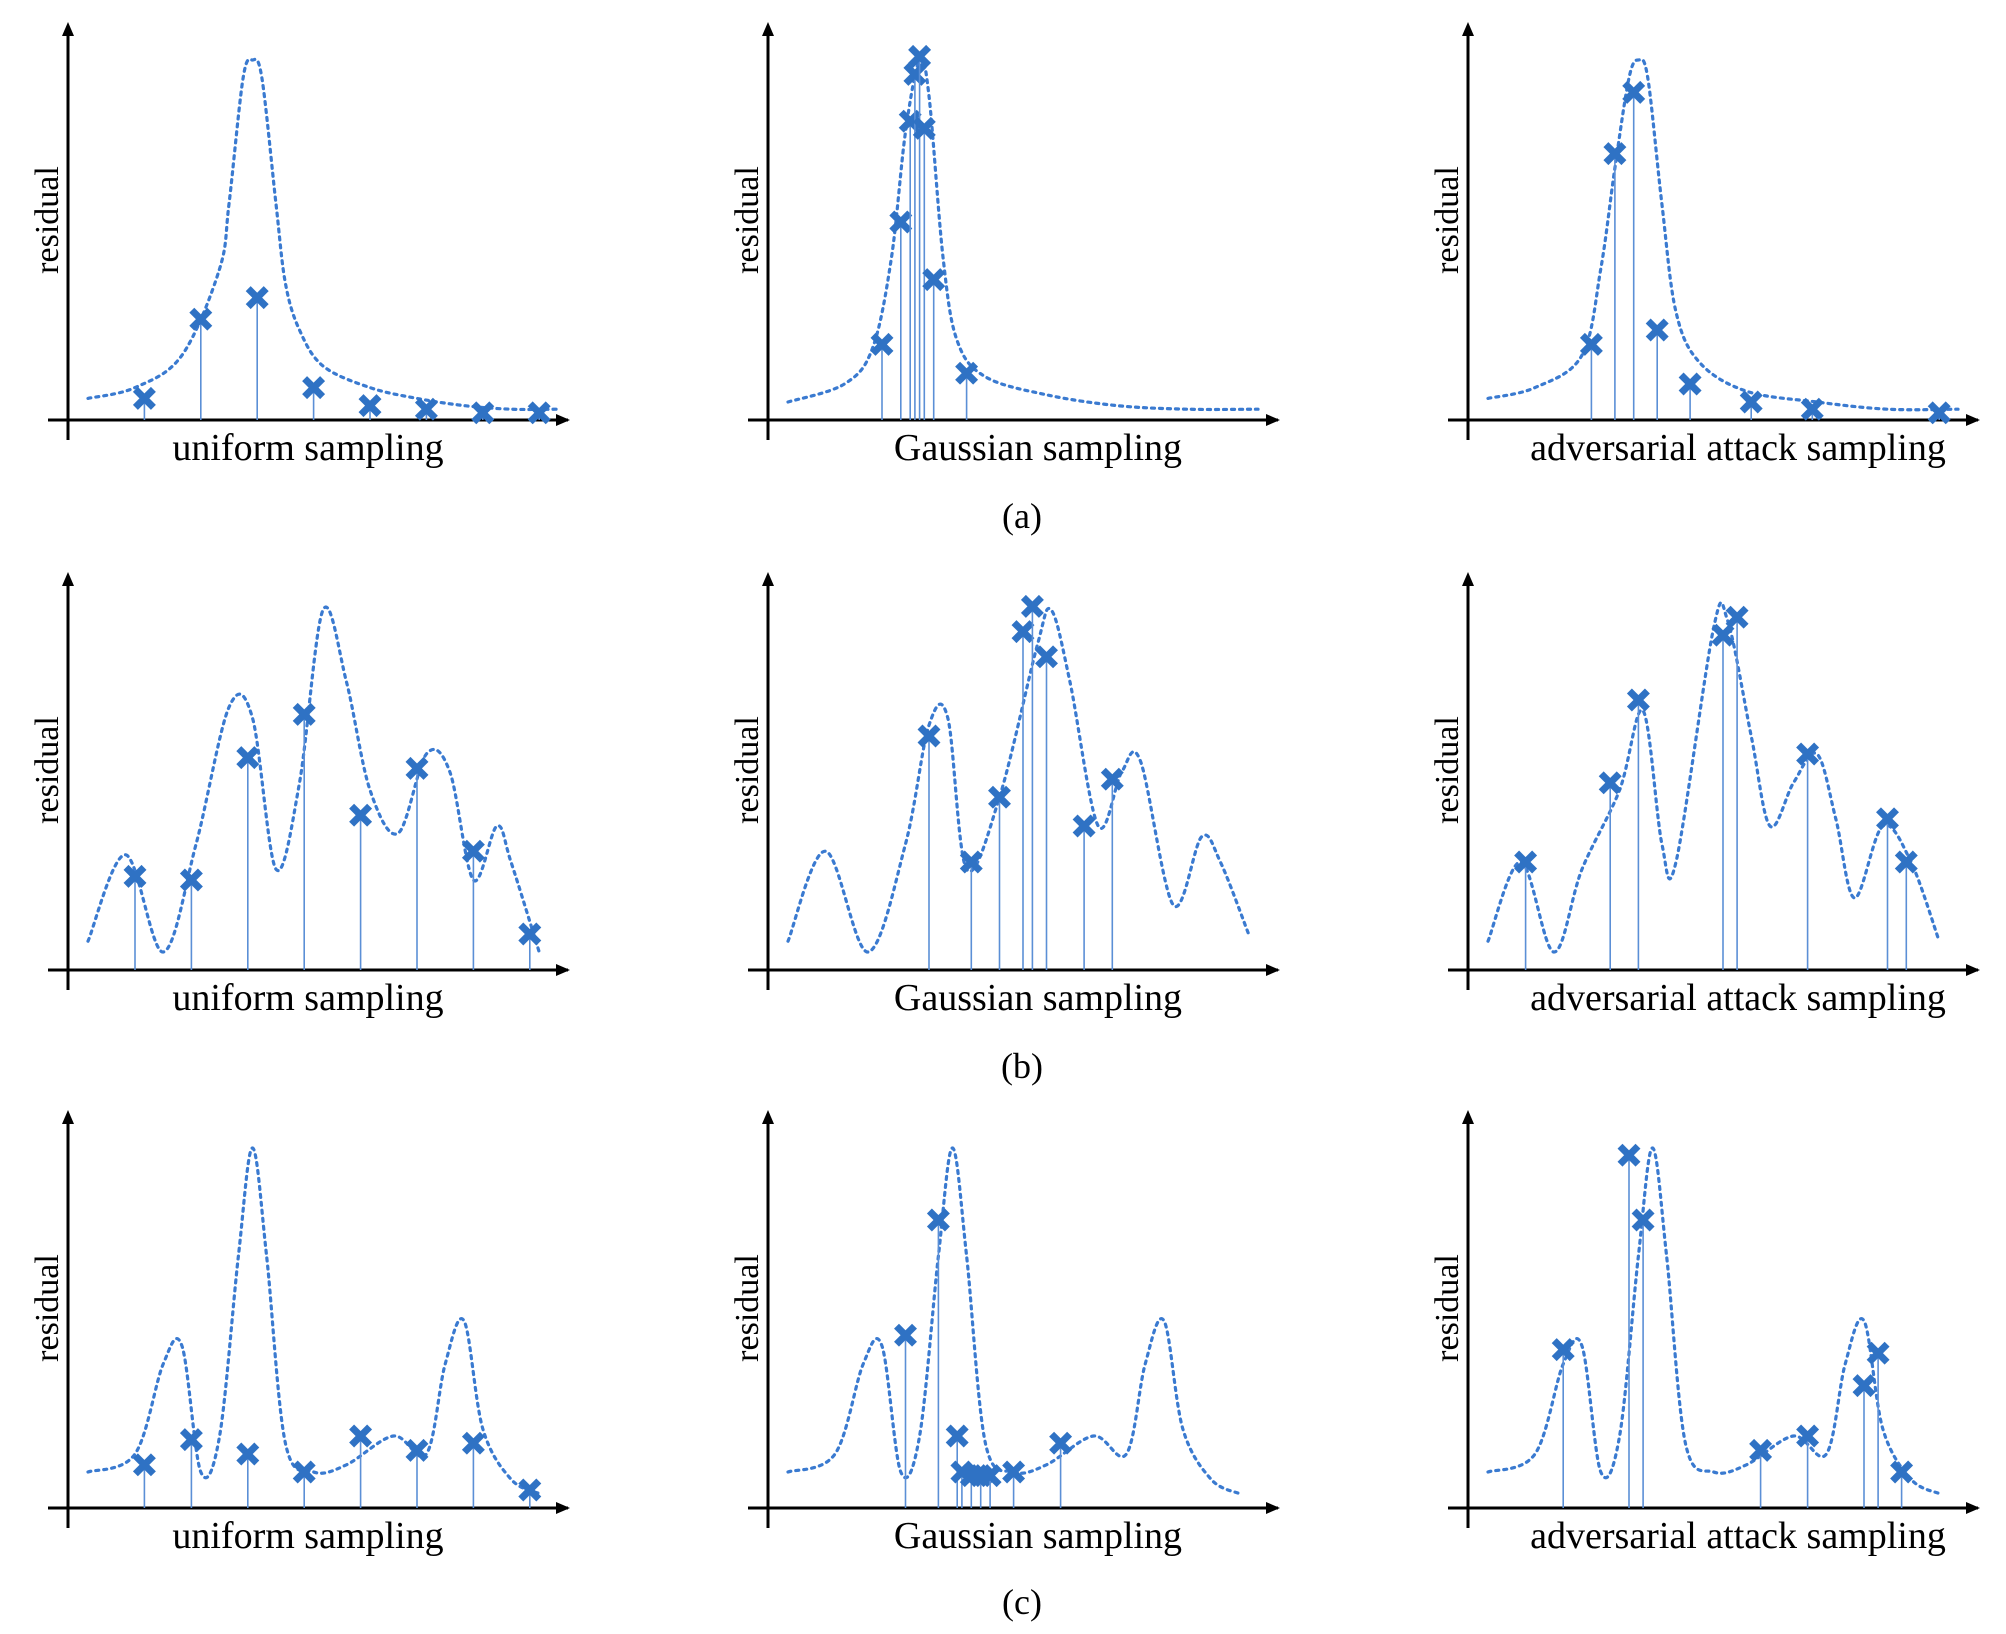 The image size is (2006, 1634). I want to click on panel-b-adversarial: residual adversarial attack sampling, so click(1704, 795).